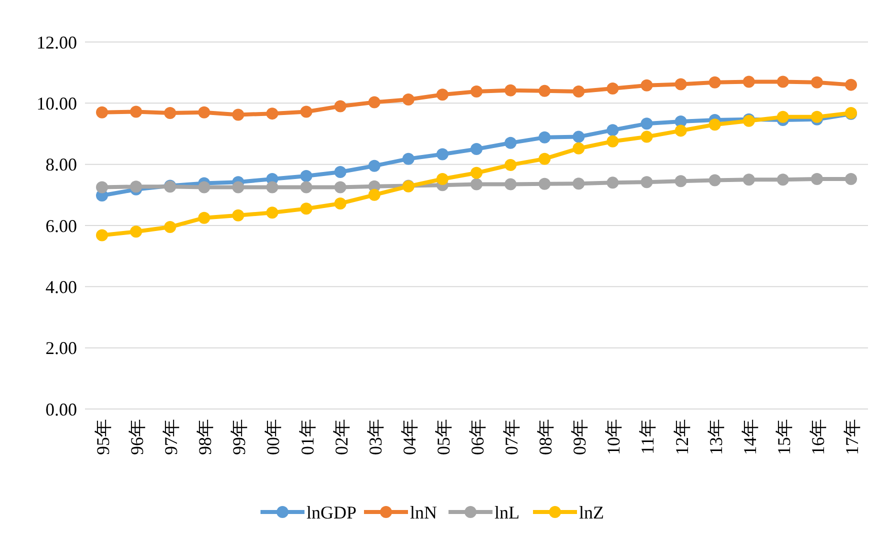  What do you see at coordinates (61, 226) in the screenshot?
I see `y-tick-label: 6.00` at bounding box center [61, 226].